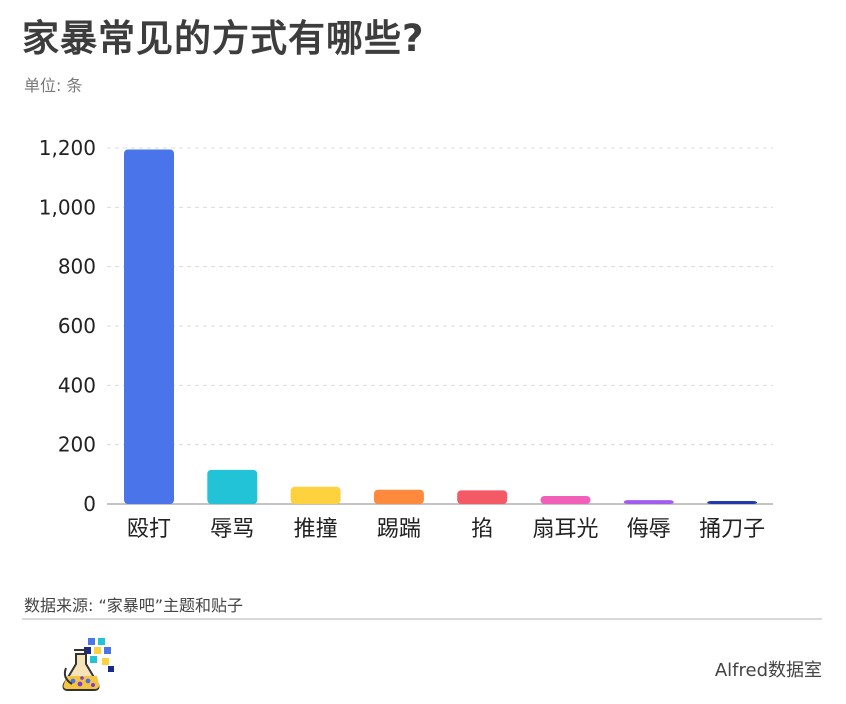 This screenshot has height=704, width=846. What do you see at coordinates (53, 85) in the screenshot?
I see `chart-unit-label: 单位: 条` at bounding box center [53, 85].